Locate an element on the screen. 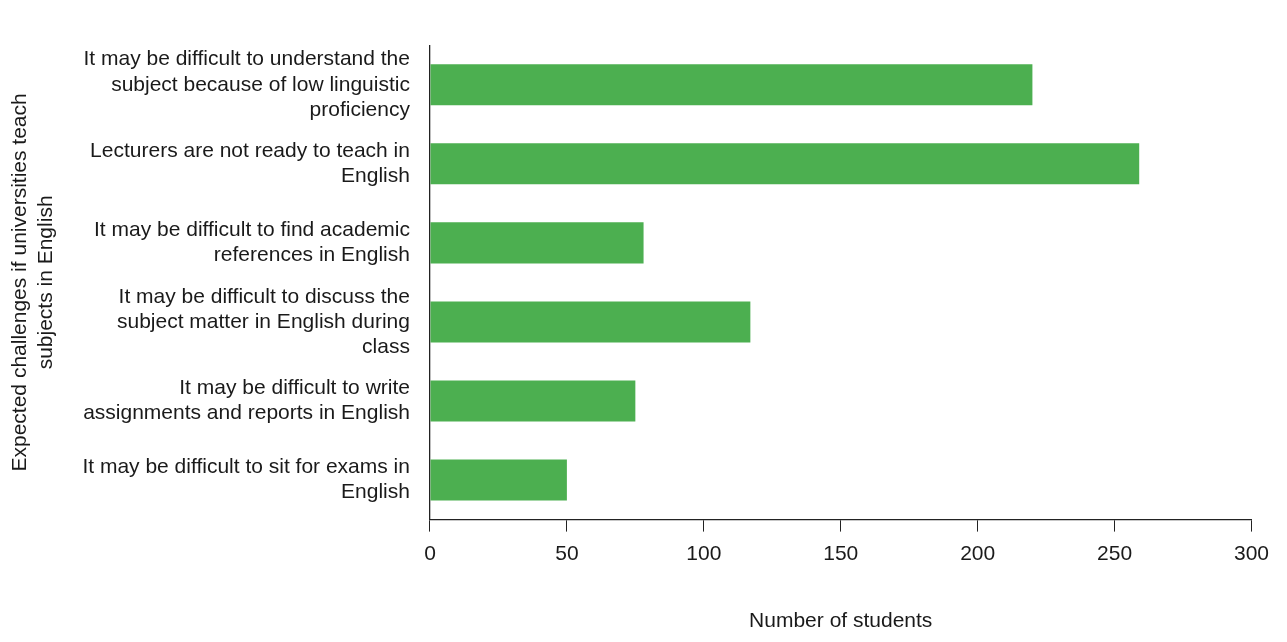 This screenshot has width=1287, height=642. y-tick-label: It may be difficult to find academic references in English is located at coordinates (252, 241).